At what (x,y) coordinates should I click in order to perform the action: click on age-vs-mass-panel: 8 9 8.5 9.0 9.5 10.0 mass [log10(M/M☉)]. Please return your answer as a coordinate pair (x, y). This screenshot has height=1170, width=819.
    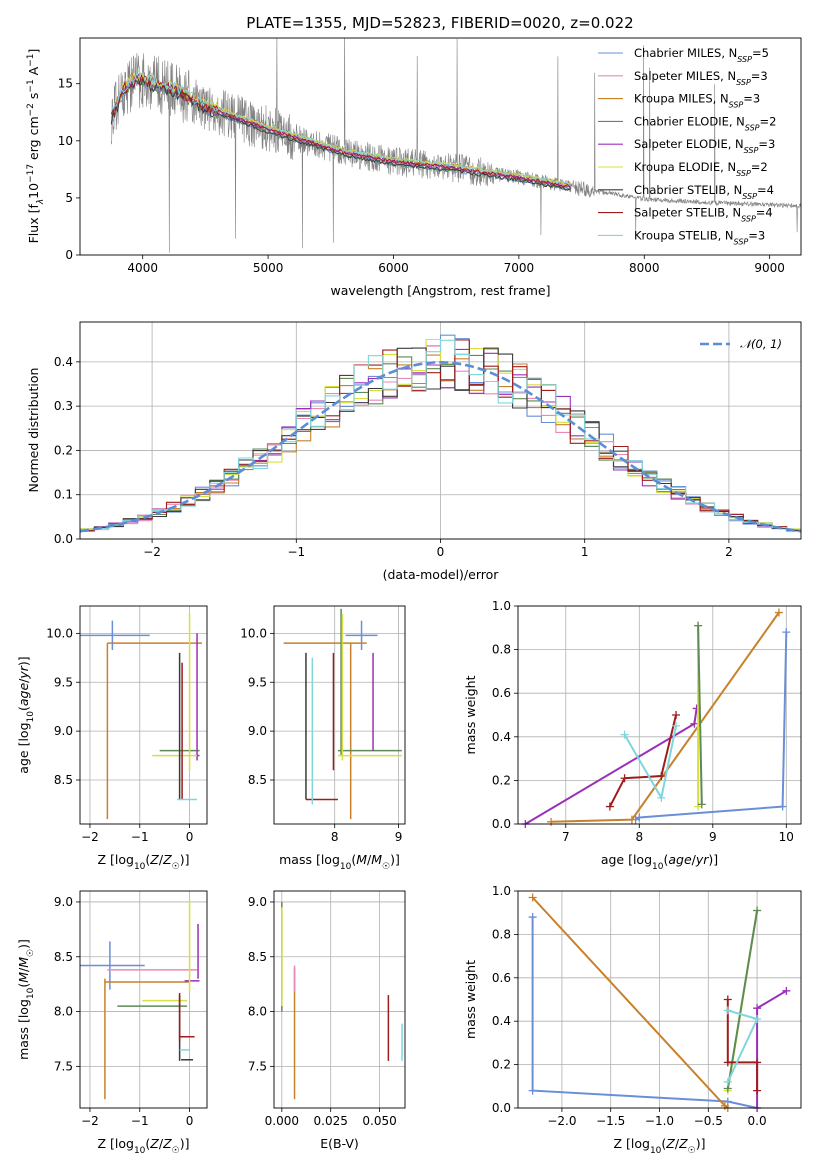
    Looking at the image, I should click on (323, 738).